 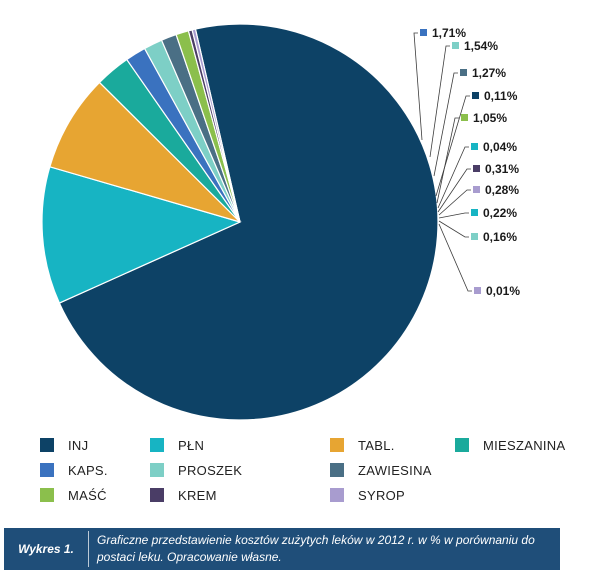 I want to click on slice-label: 0,31%, so click(x=502, y=169).